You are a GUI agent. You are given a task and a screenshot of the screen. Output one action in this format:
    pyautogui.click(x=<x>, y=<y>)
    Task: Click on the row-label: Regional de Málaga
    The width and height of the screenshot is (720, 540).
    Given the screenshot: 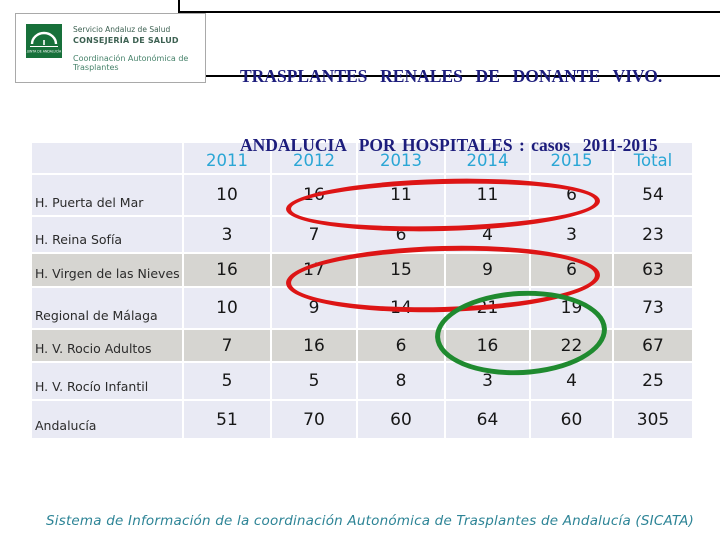 What is the action you would take?
    pyautogui.click(x=107, y=308)
    